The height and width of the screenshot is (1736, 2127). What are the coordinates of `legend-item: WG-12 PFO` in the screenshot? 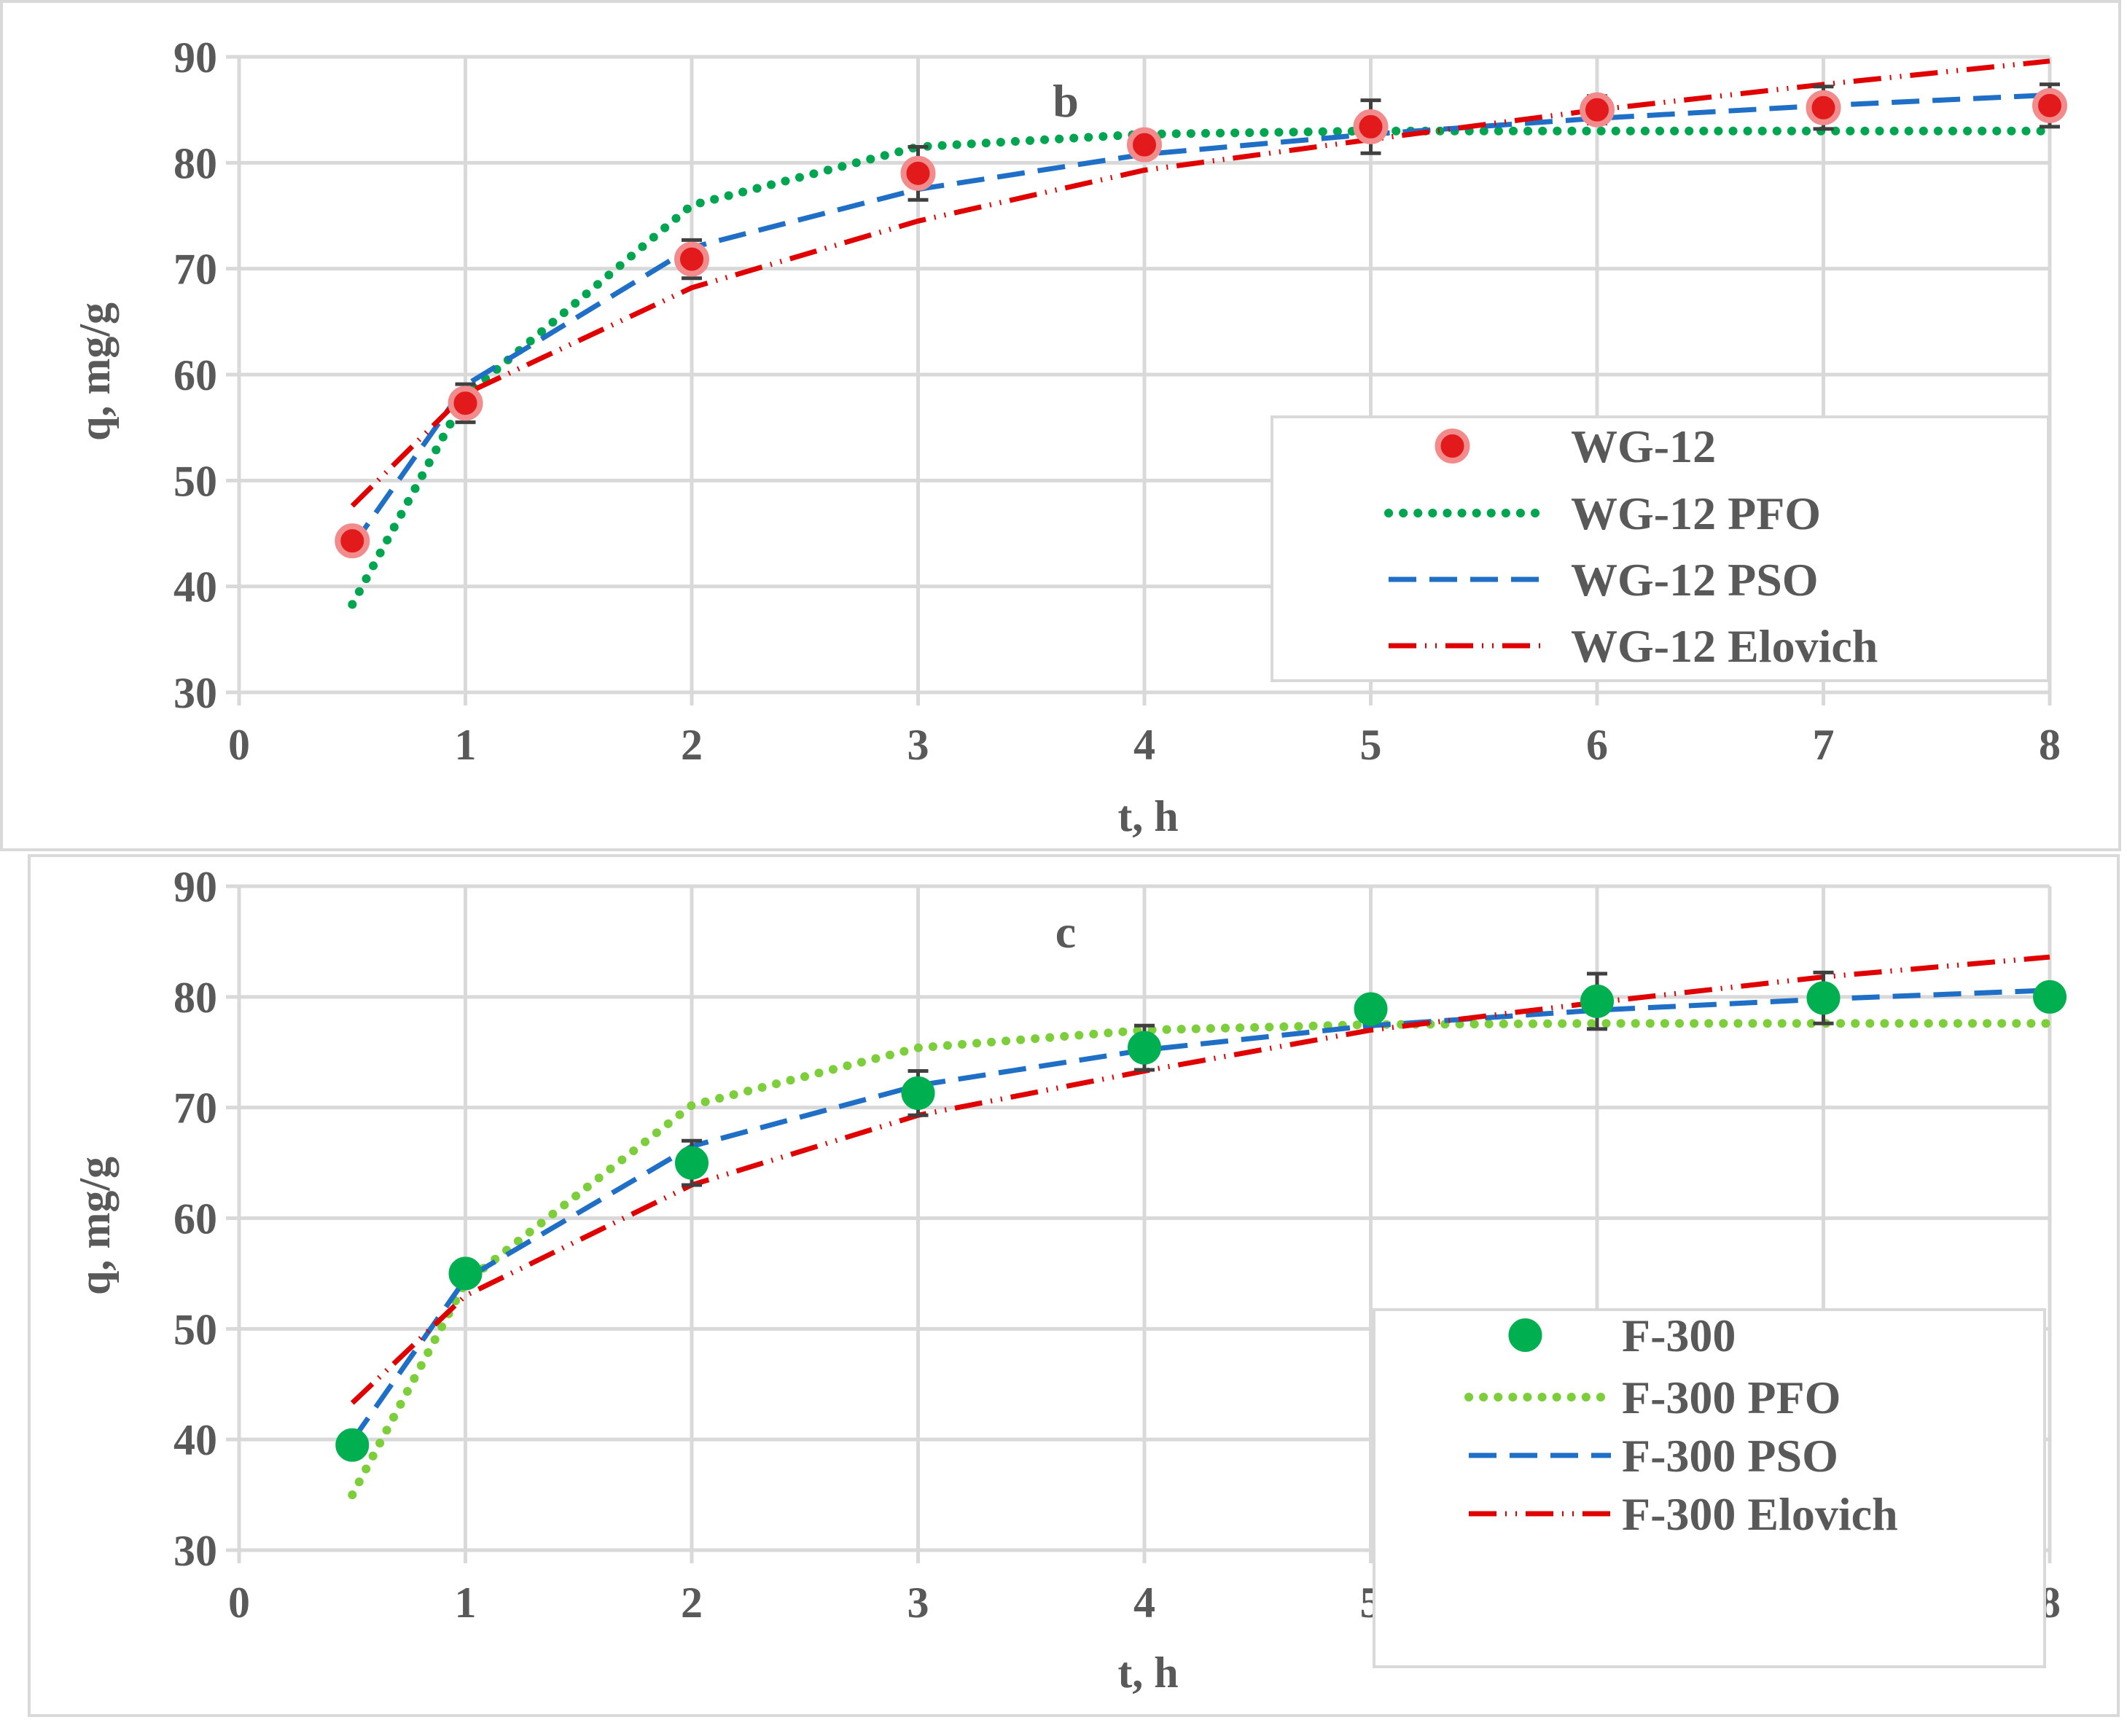 It's located at (1602, 513).